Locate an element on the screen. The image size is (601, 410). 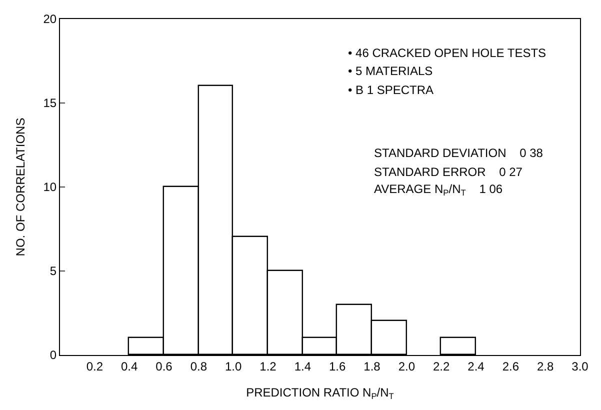
x-tick-label: 2.0 is located at coordinates (407, 366).